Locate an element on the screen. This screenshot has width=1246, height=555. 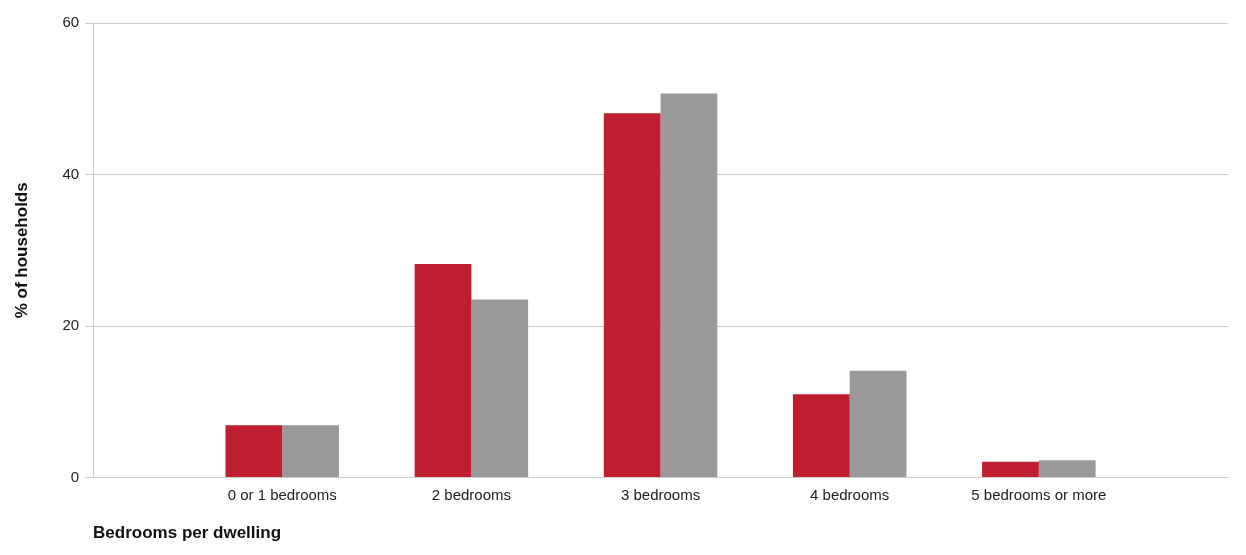
y-tick-label: 40 is located at coordinates (71, 173).